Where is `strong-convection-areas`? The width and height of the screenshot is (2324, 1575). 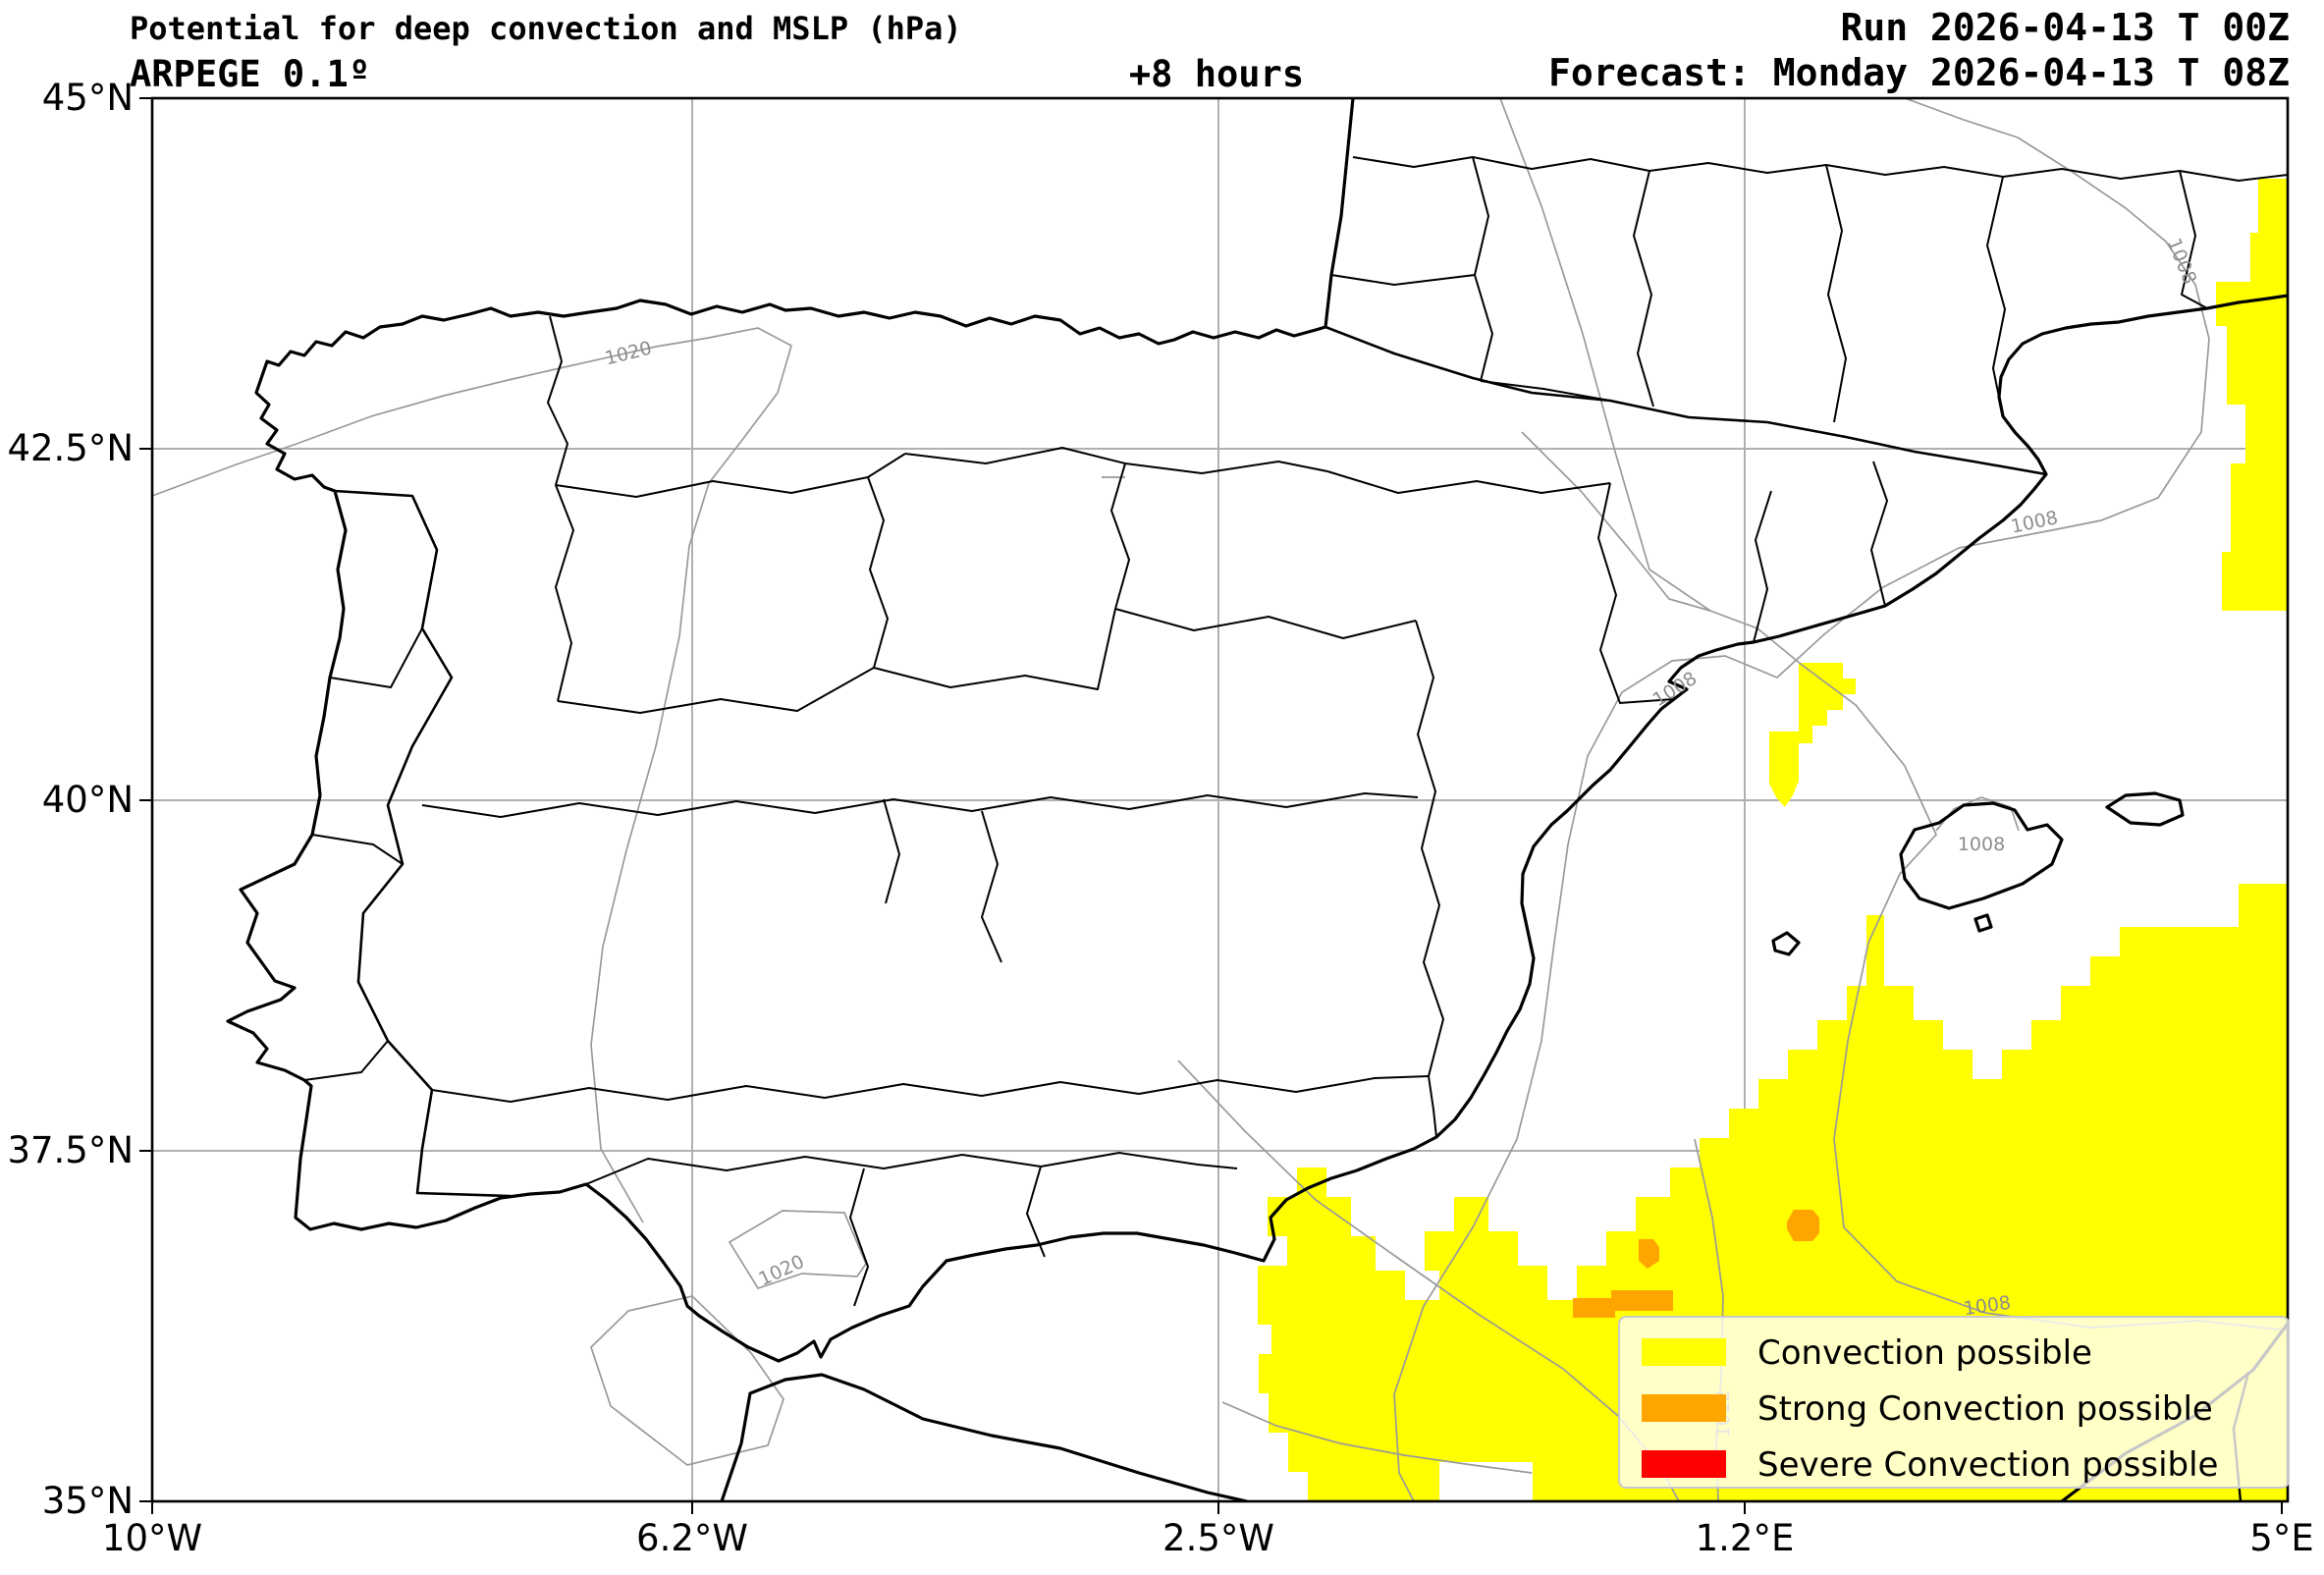 strong-convection-areas is located at coordinates (1696, 1264).